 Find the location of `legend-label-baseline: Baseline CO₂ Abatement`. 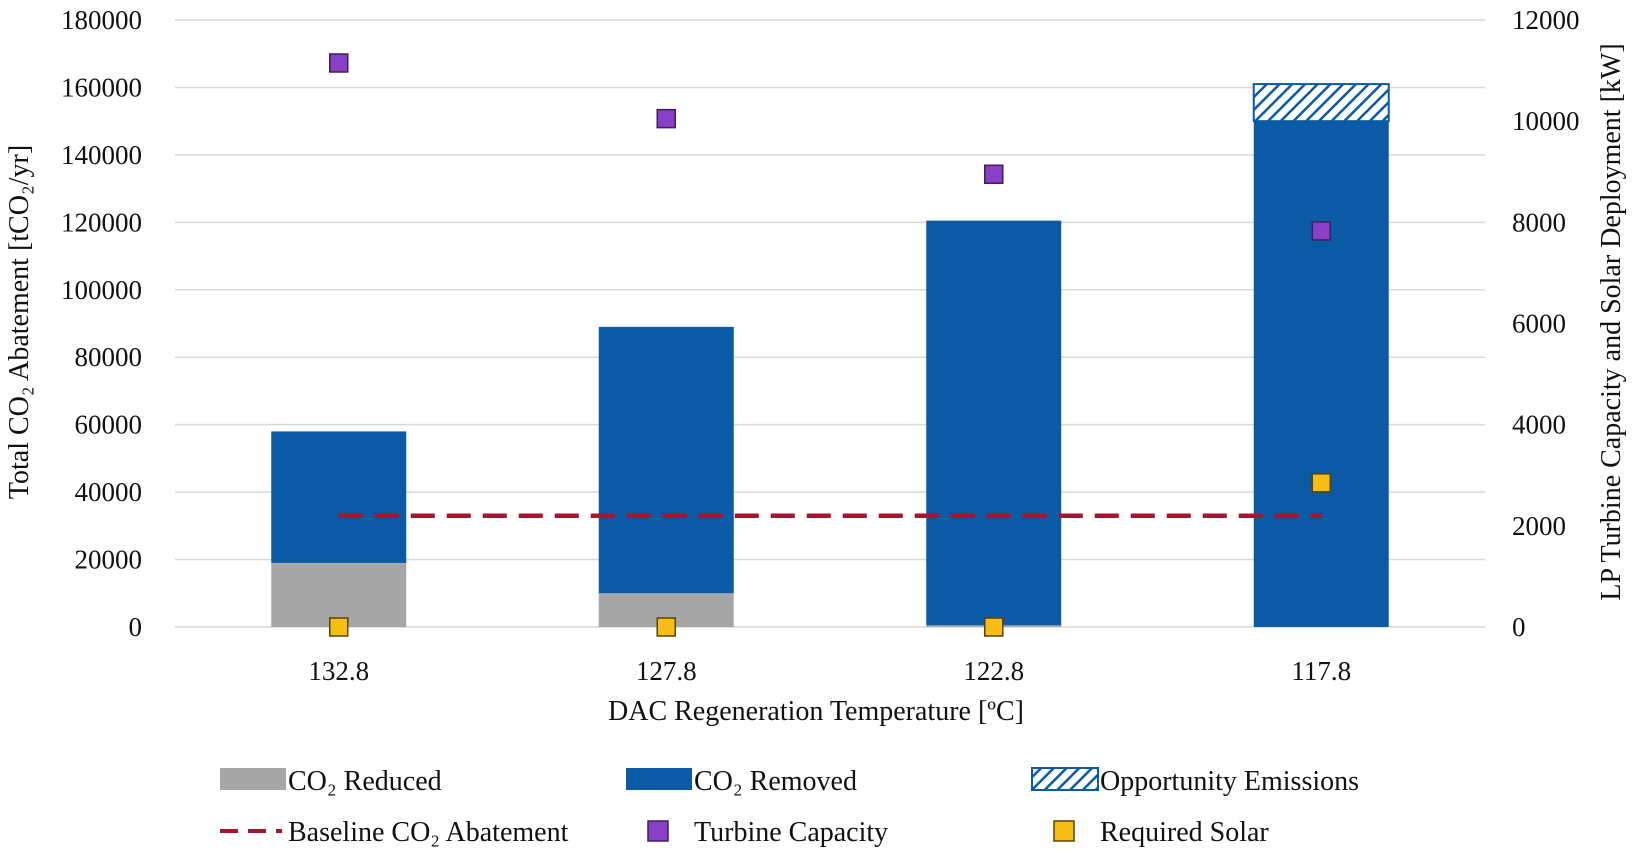

legend-label-baseline: Baseline CO₂ Abatement is located at coordinates (428, 832).